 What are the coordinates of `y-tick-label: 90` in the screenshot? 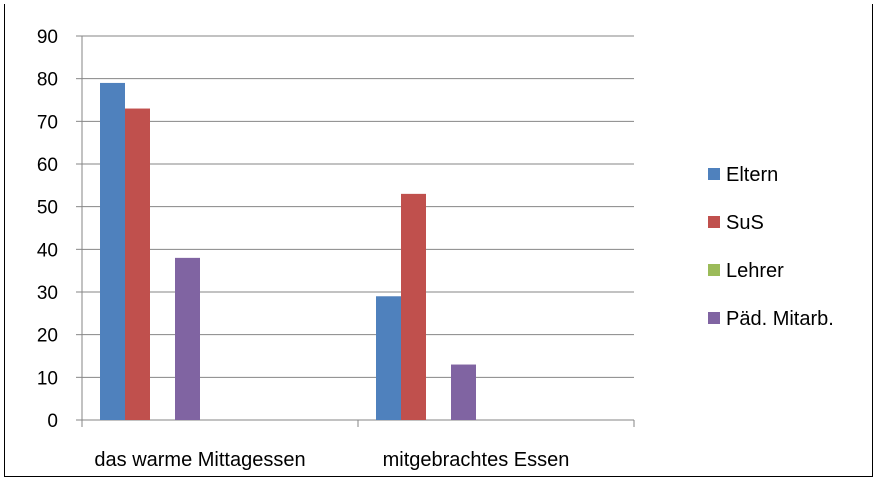 It's located at (47, 37).